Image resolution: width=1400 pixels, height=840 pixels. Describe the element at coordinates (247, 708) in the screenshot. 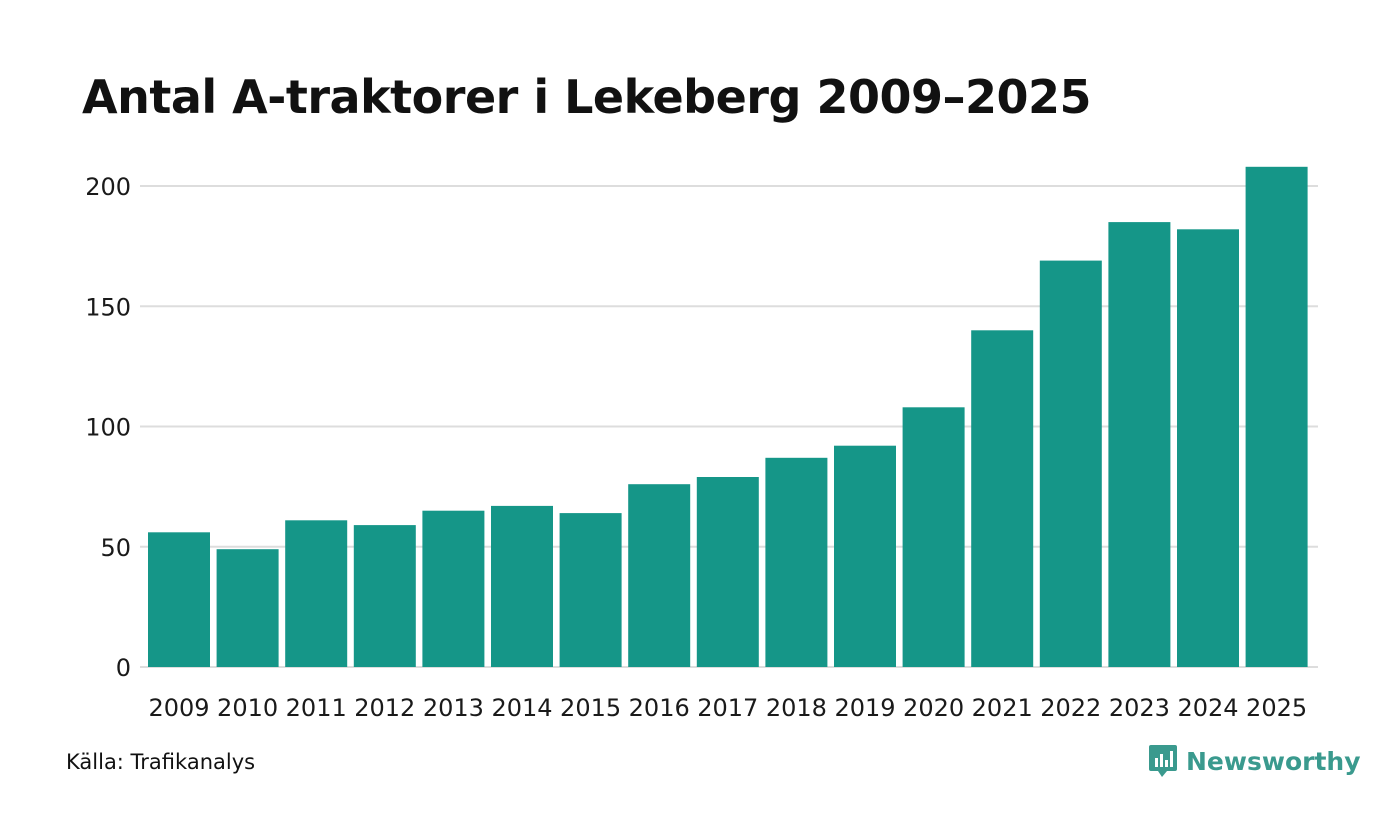

I see `x-tick-label: 2010` at that location.